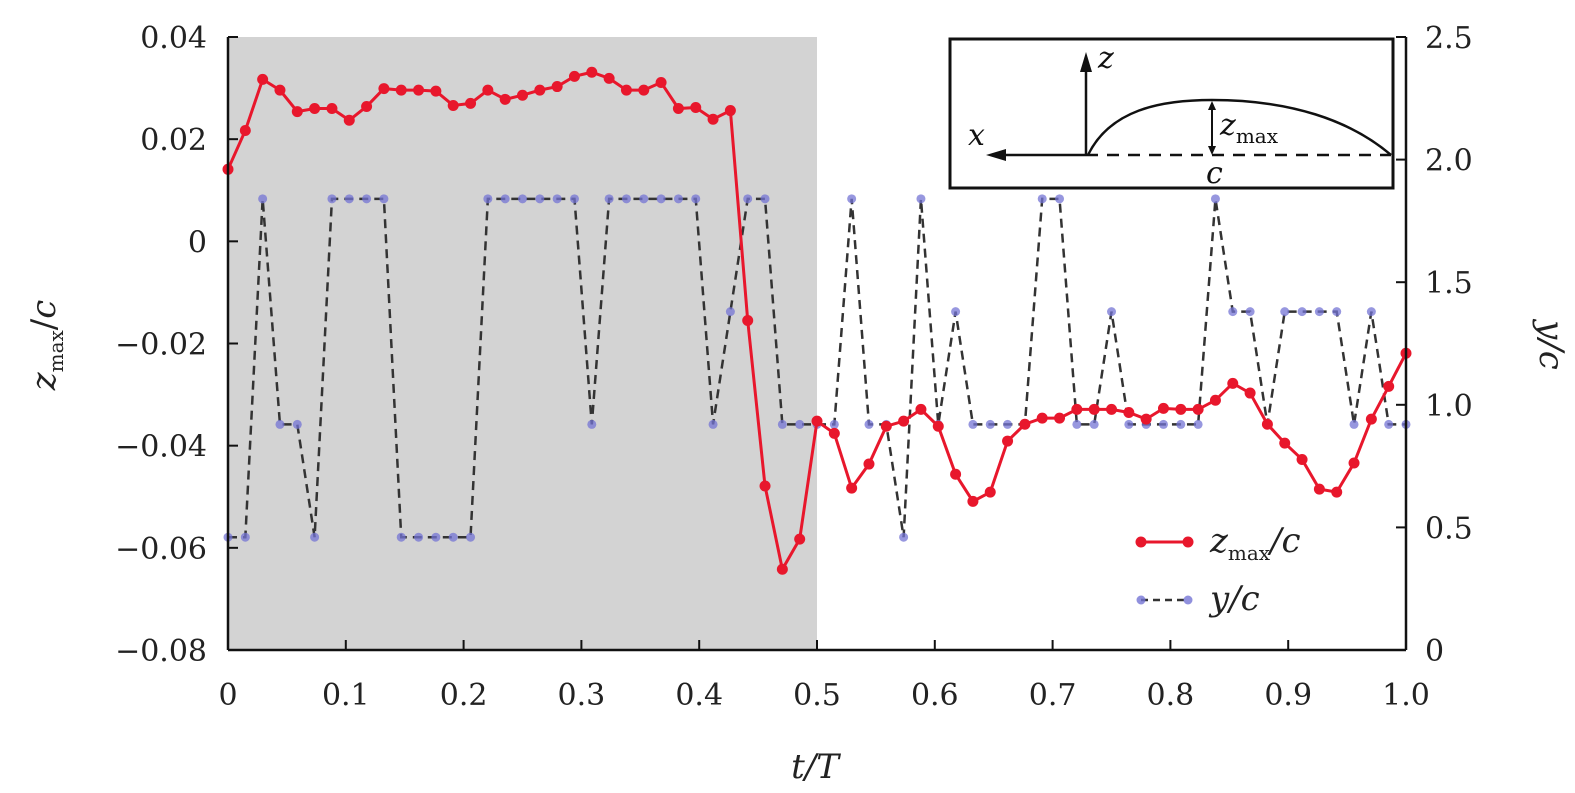 This screenshot has width=1575, height=793. What do you see at coordinates (1053, 695) in the screenshot?
I see `x-tick-label: 0.7` at bounding box center [1053, 695].